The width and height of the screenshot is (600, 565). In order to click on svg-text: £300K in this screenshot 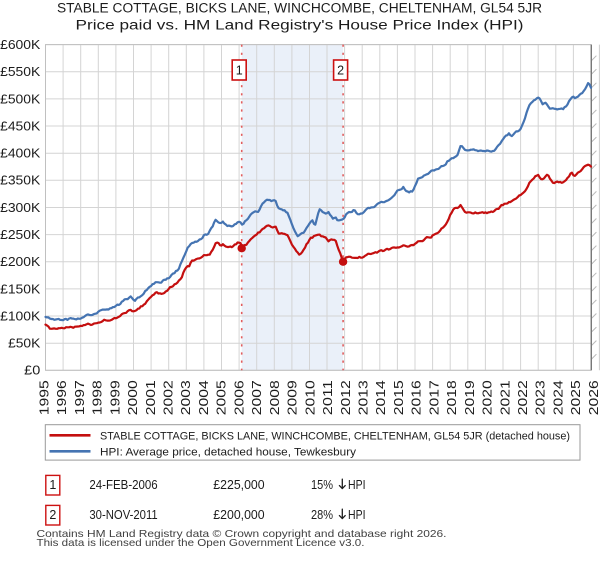, I will do `click(20, 208)`.